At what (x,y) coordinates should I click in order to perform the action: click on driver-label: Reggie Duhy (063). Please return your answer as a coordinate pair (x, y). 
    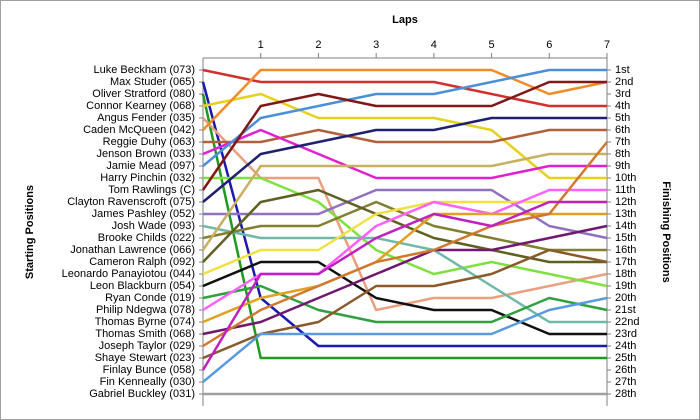
    Looking at the image, I should click on (149, 142).